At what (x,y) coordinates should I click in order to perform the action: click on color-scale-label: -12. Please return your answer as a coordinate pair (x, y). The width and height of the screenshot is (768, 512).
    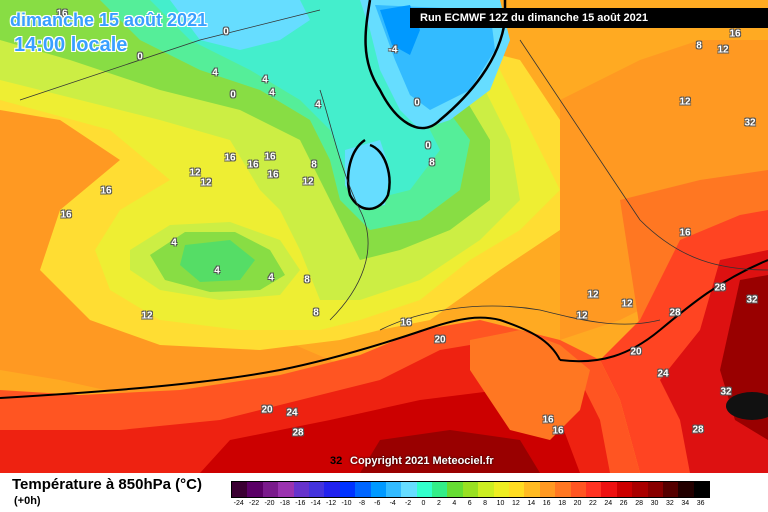
    Looking at the image, I should click on (331, 503).